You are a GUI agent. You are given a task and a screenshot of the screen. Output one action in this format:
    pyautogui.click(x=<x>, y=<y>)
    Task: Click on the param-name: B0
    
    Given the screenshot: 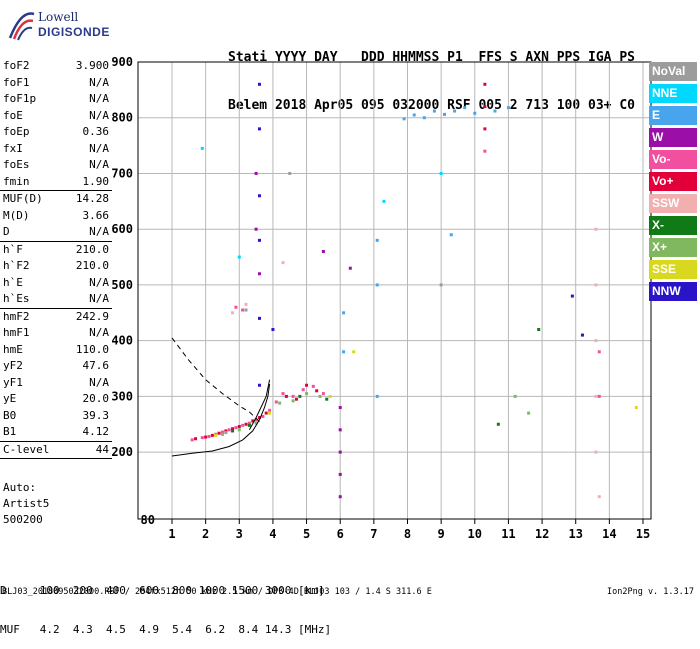 What is the action you would take?
    pyautogui.click(x=10, y=415)
    